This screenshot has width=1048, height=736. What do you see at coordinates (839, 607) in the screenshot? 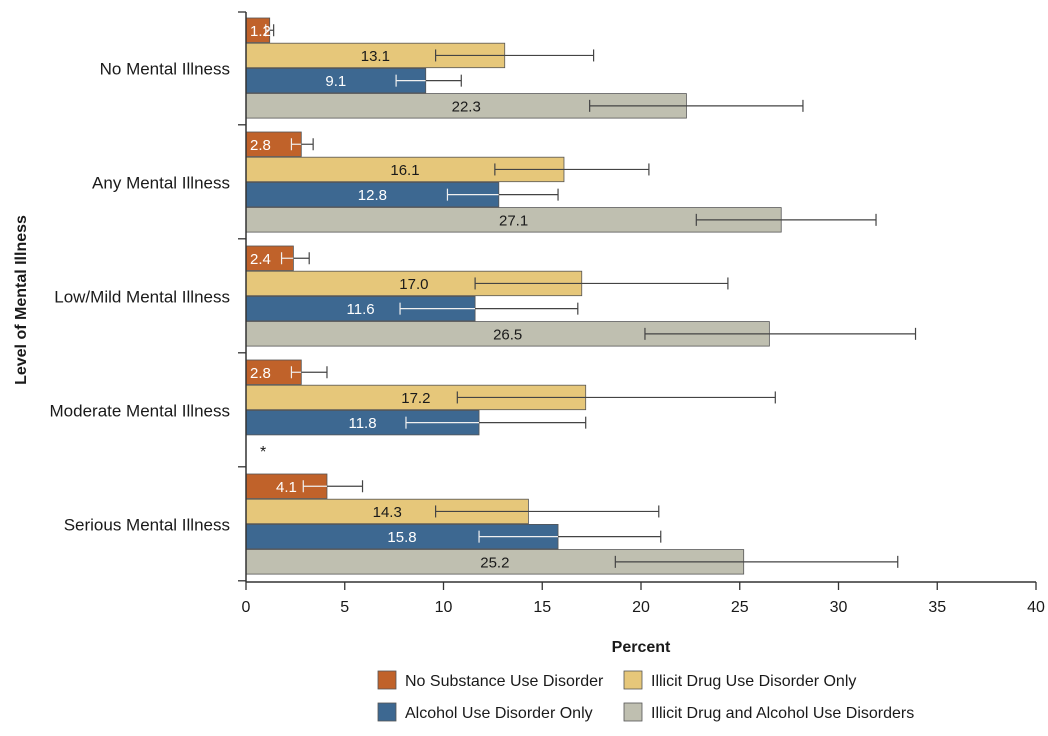
I see `x-tick-label: 30` at bounding box center [839, 607].